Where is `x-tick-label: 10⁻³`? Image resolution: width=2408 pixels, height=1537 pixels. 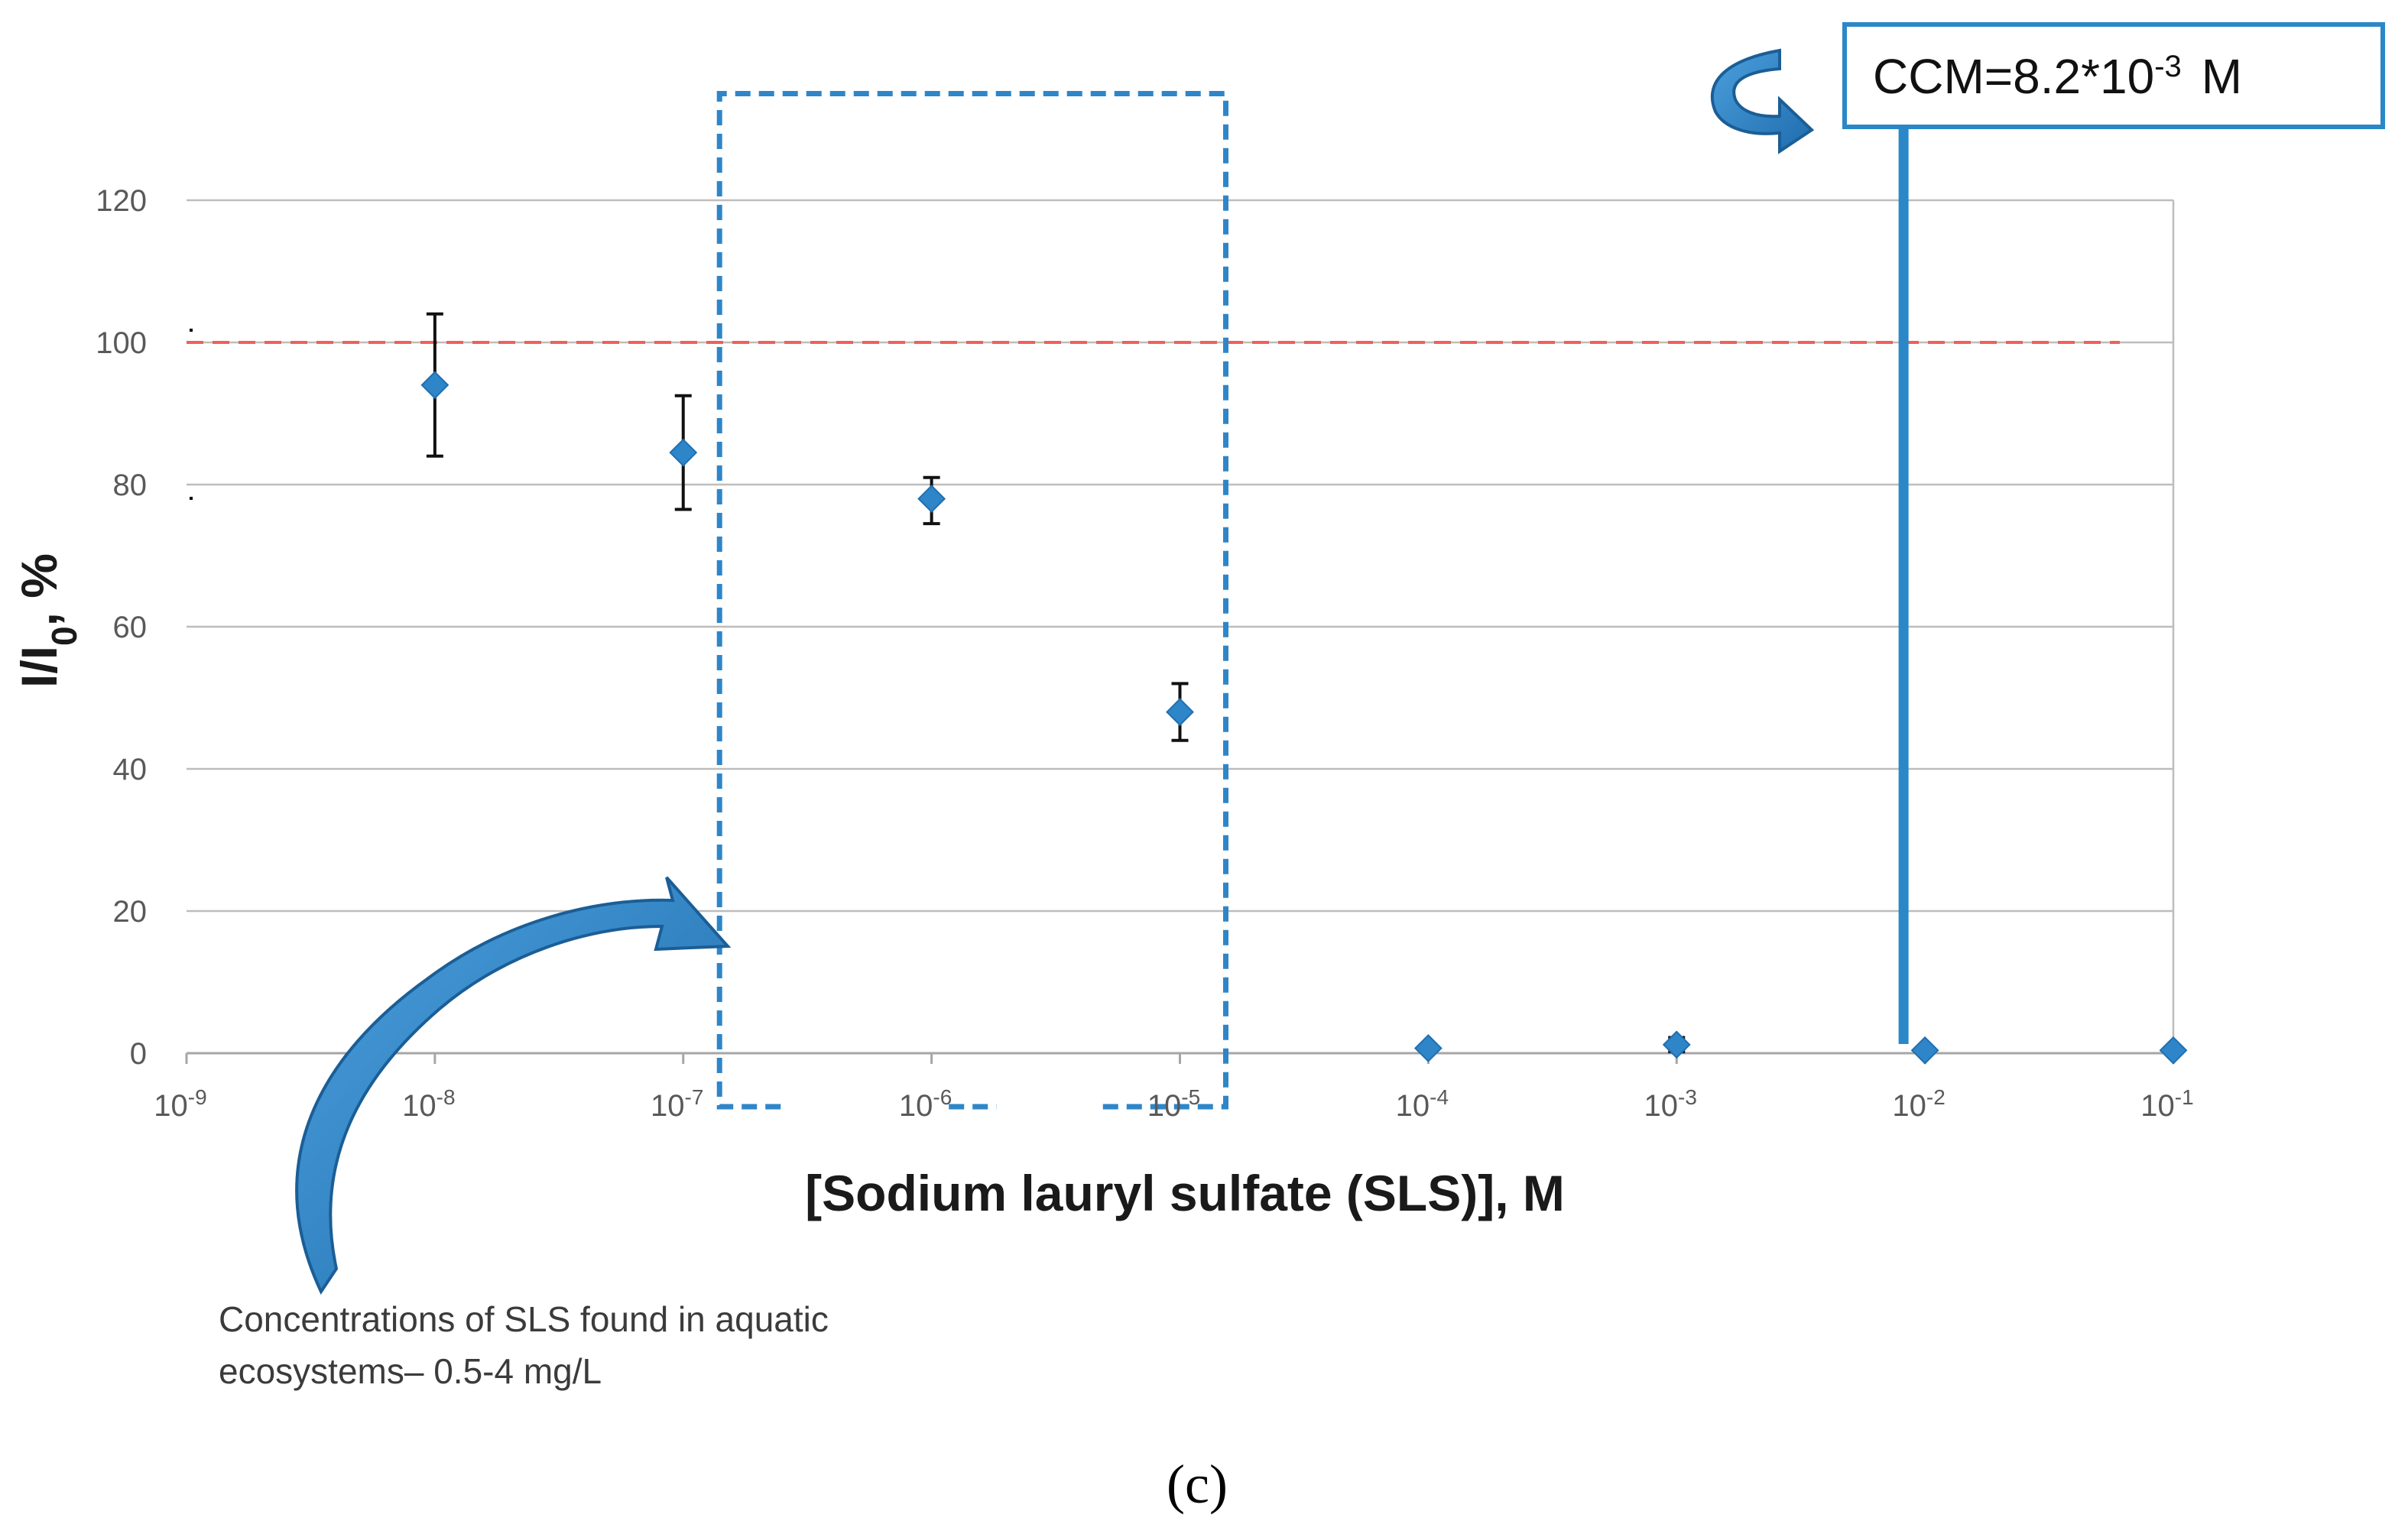 x-tick-label: 10⁻³ is located at coordinates (1671, 1104).